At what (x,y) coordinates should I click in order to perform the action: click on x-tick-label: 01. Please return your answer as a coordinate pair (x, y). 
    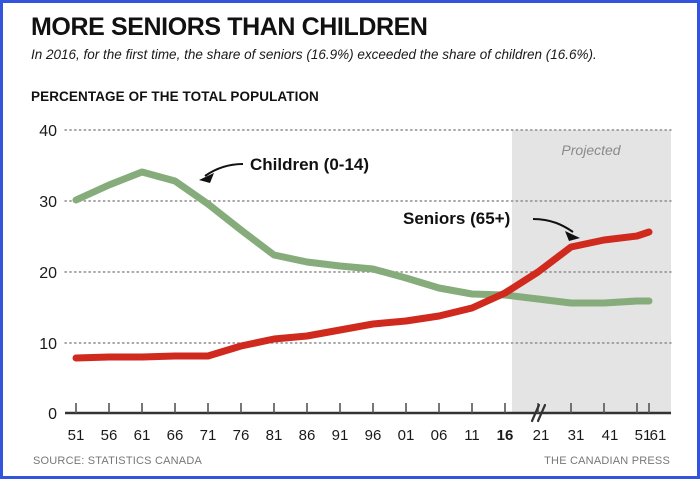
    Looking at the image, I should click on (406, 435).